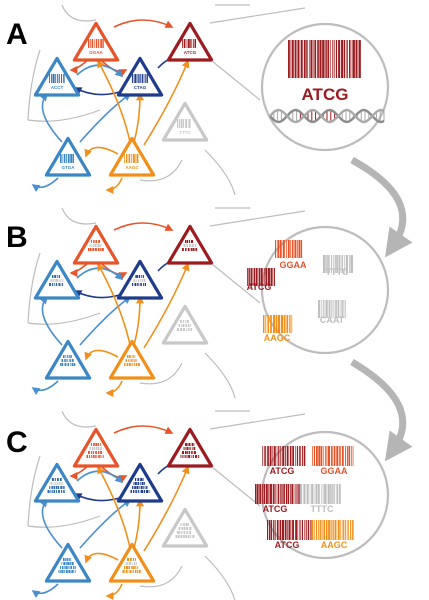 Image resolution: width=429 pixels, height=600 pixels. I want to click on panel-c-node-gtga-row3-bar, so click(60, 571).